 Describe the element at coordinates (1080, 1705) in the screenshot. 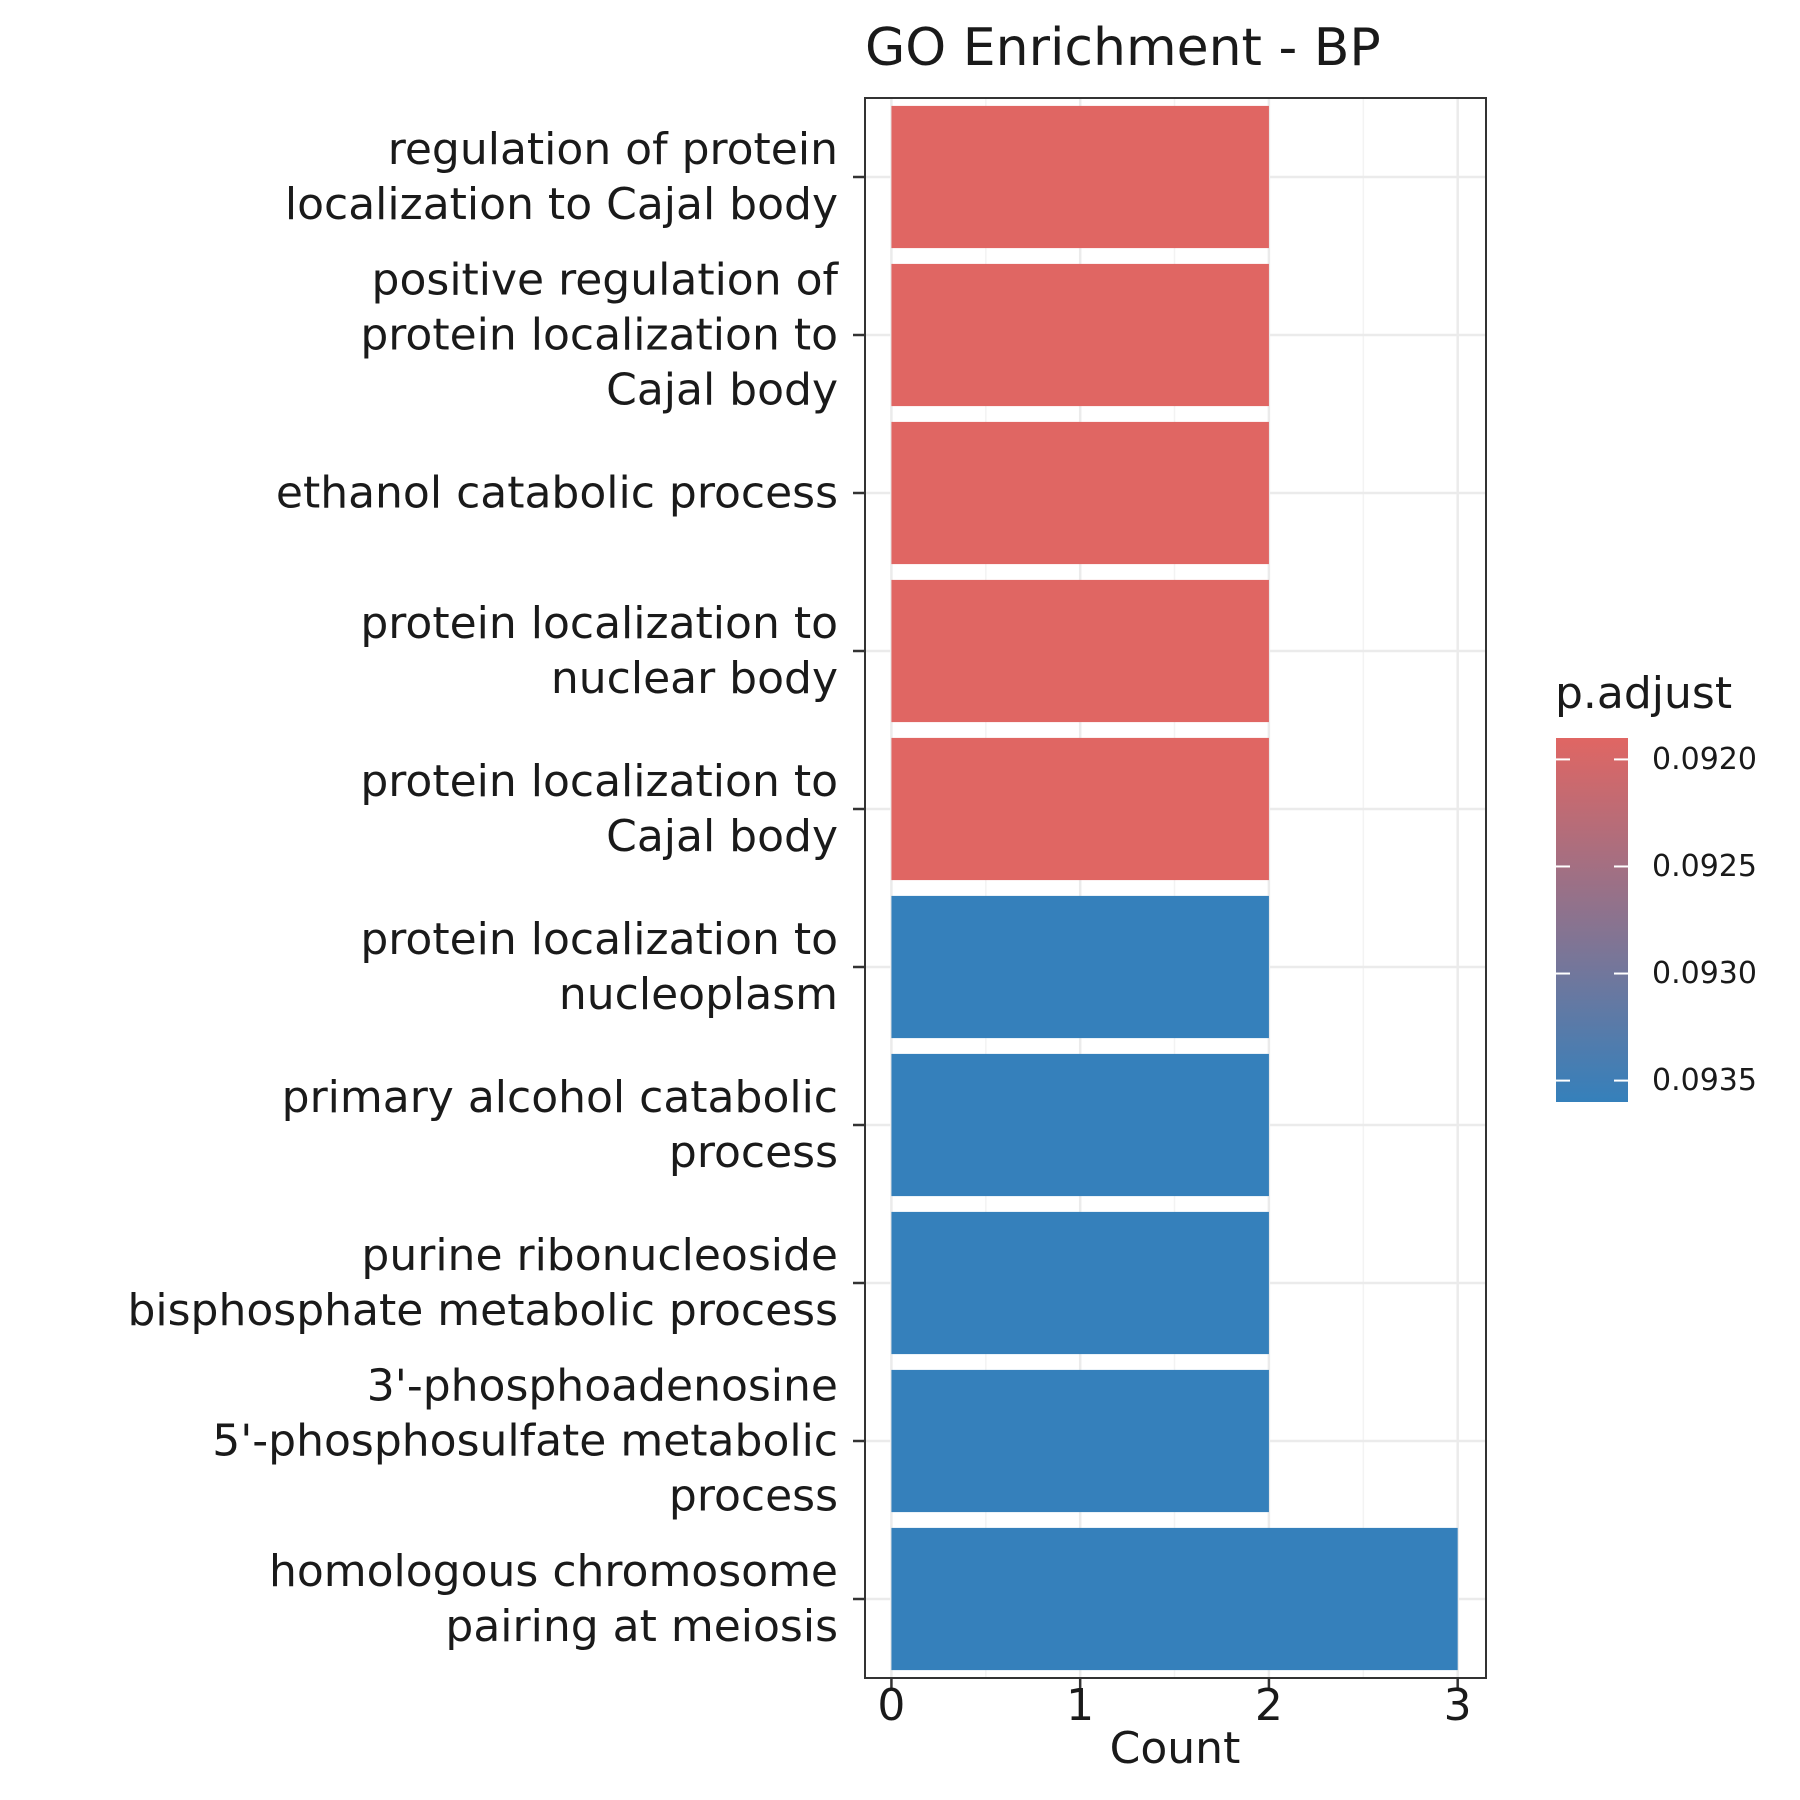

I see `x-tick-label: 1` at that location.